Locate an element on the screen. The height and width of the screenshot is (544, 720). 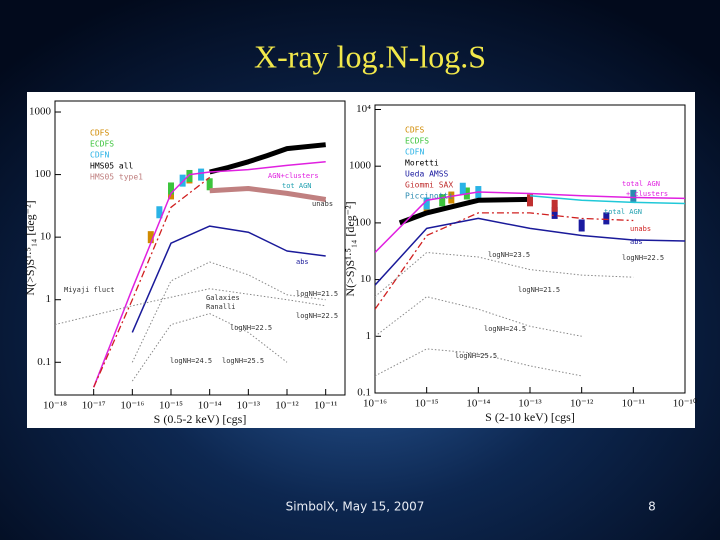
legend-entry: Moretti is located at coordinates (422, 163).